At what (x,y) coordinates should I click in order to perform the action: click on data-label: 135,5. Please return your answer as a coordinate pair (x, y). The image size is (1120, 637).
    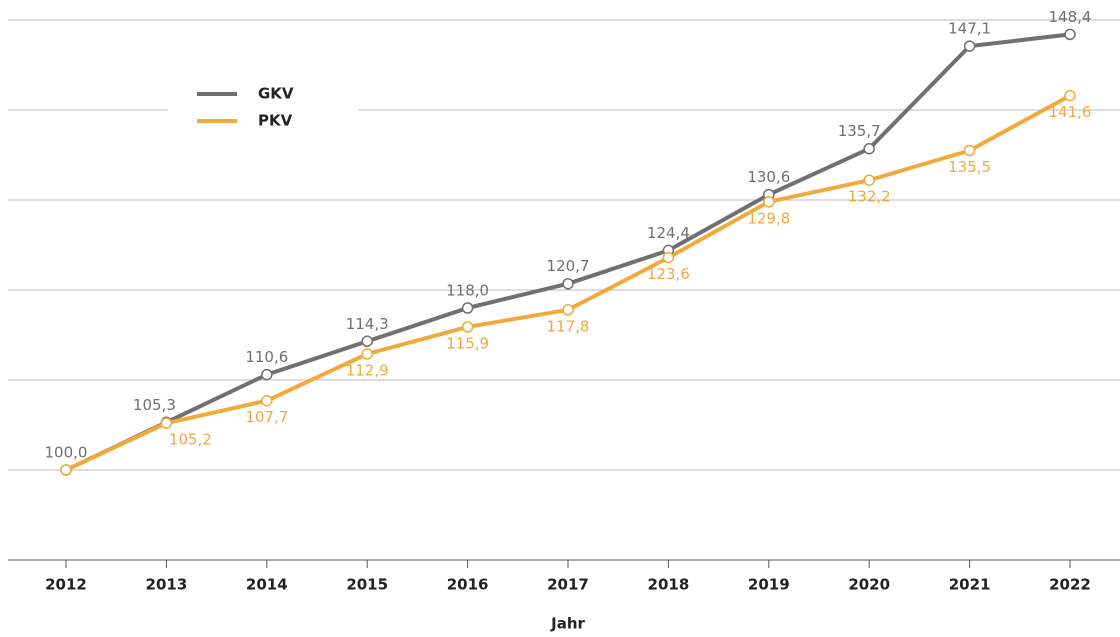
    Looking at the image, I should click on (969, 167).